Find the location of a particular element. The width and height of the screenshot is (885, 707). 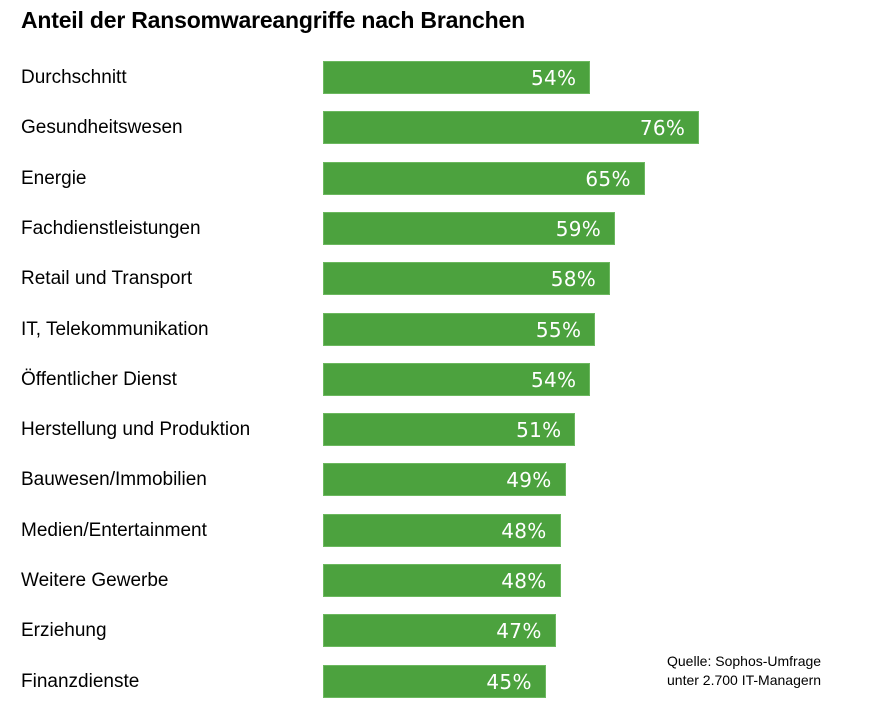

chart-row: Fachdienstleistungen 59% is located at coordinates (442, 228).